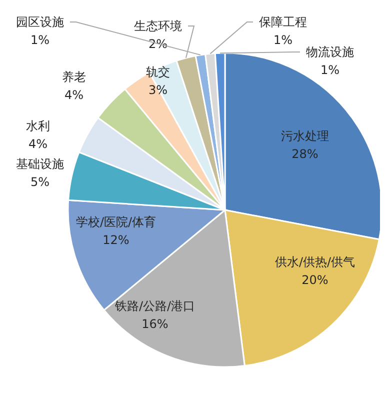 The width and height of the screenshot is (386, 394). I want to click on slice-label: 轨交, so click(158, 72).